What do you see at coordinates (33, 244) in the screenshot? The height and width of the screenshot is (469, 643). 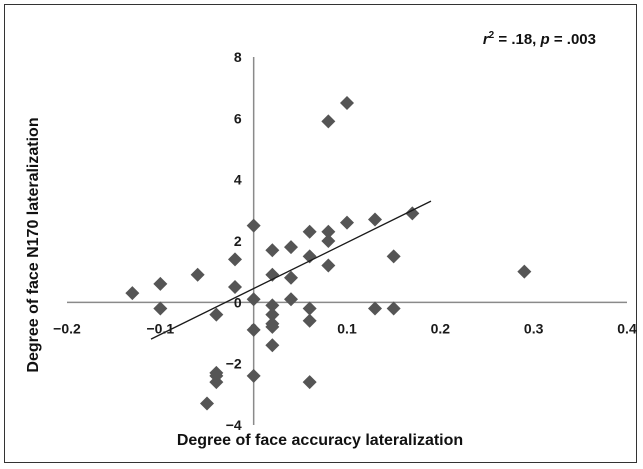 I see `y-axis-title: Degree of face N170 lateralization` at bounding box center [33, 244].